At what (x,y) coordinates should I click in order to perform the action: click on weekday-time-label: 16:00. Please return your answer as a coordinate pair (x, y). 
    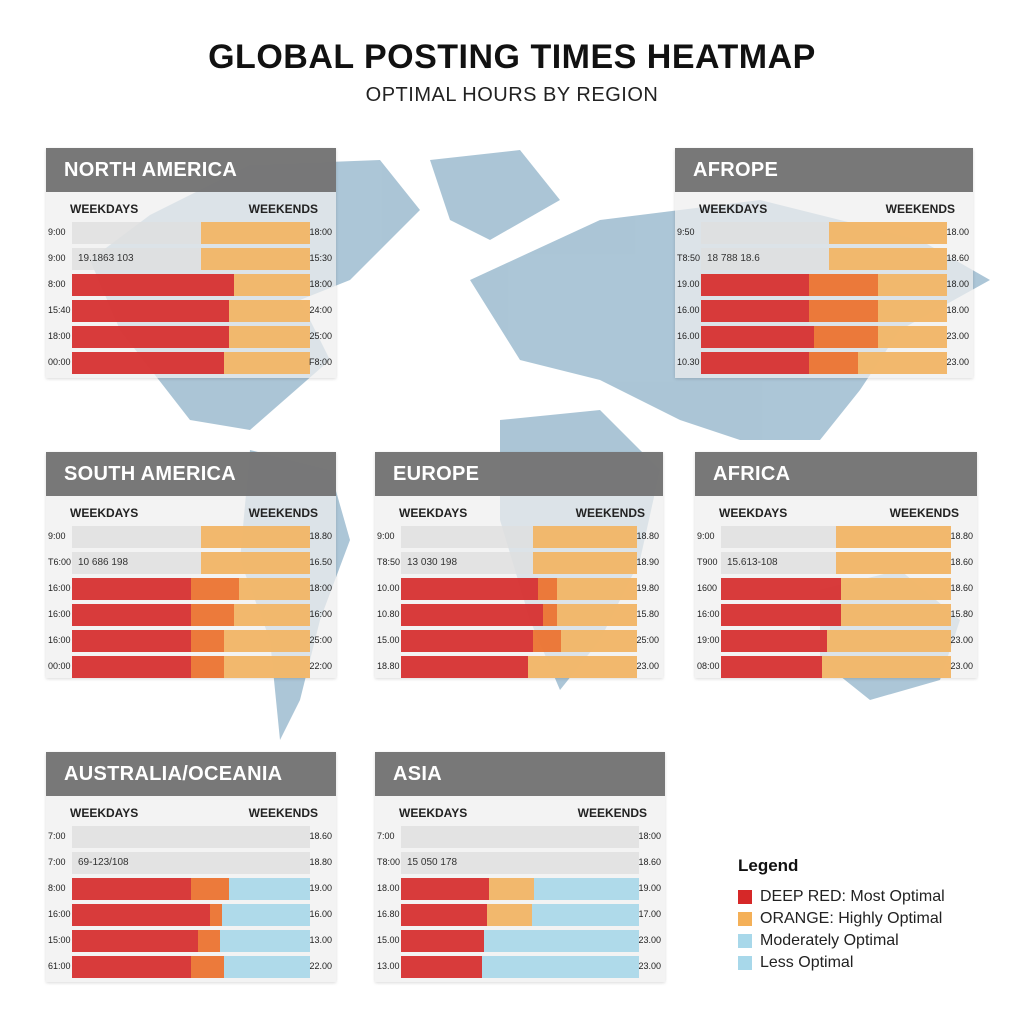
    Looking at the image, I should click on (59, 914).